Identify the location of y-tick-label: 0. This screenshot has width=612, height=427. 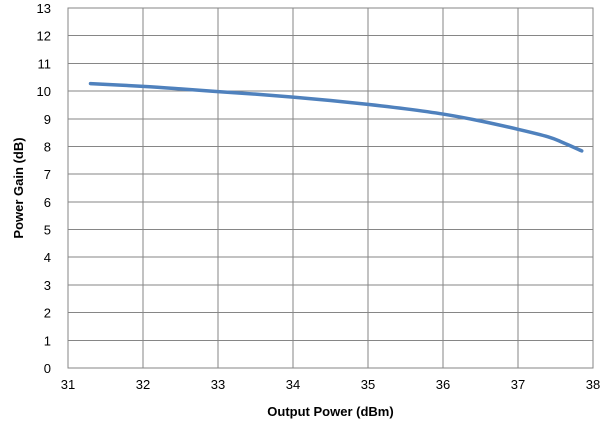
(47, 368).